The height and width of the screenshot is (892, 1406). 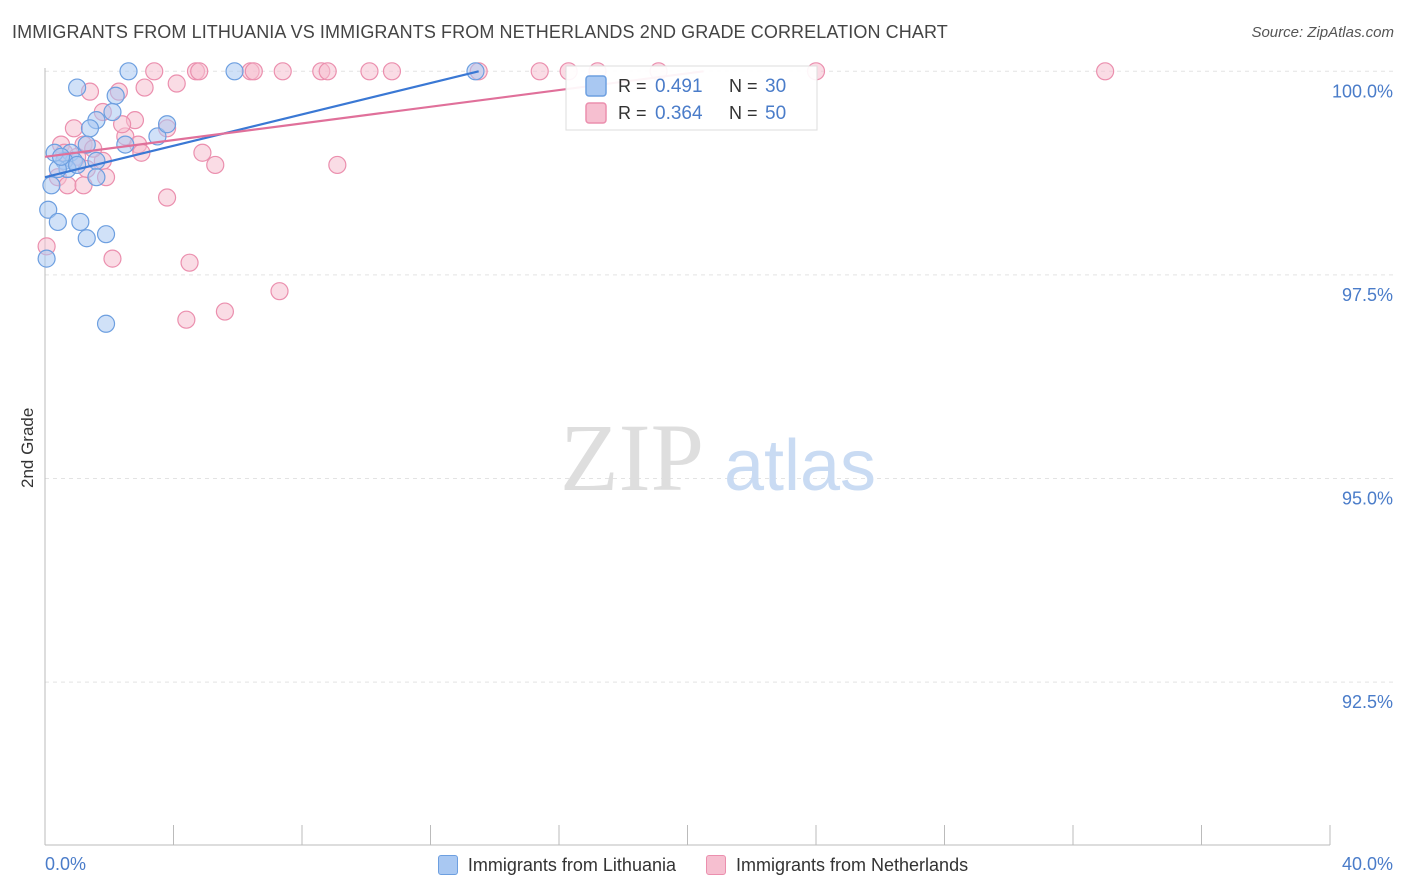 What do you see at coordinates (679, 113) in the screenshot?
I see `legend-r-value: 0.364` at bounding box center [679, 113].